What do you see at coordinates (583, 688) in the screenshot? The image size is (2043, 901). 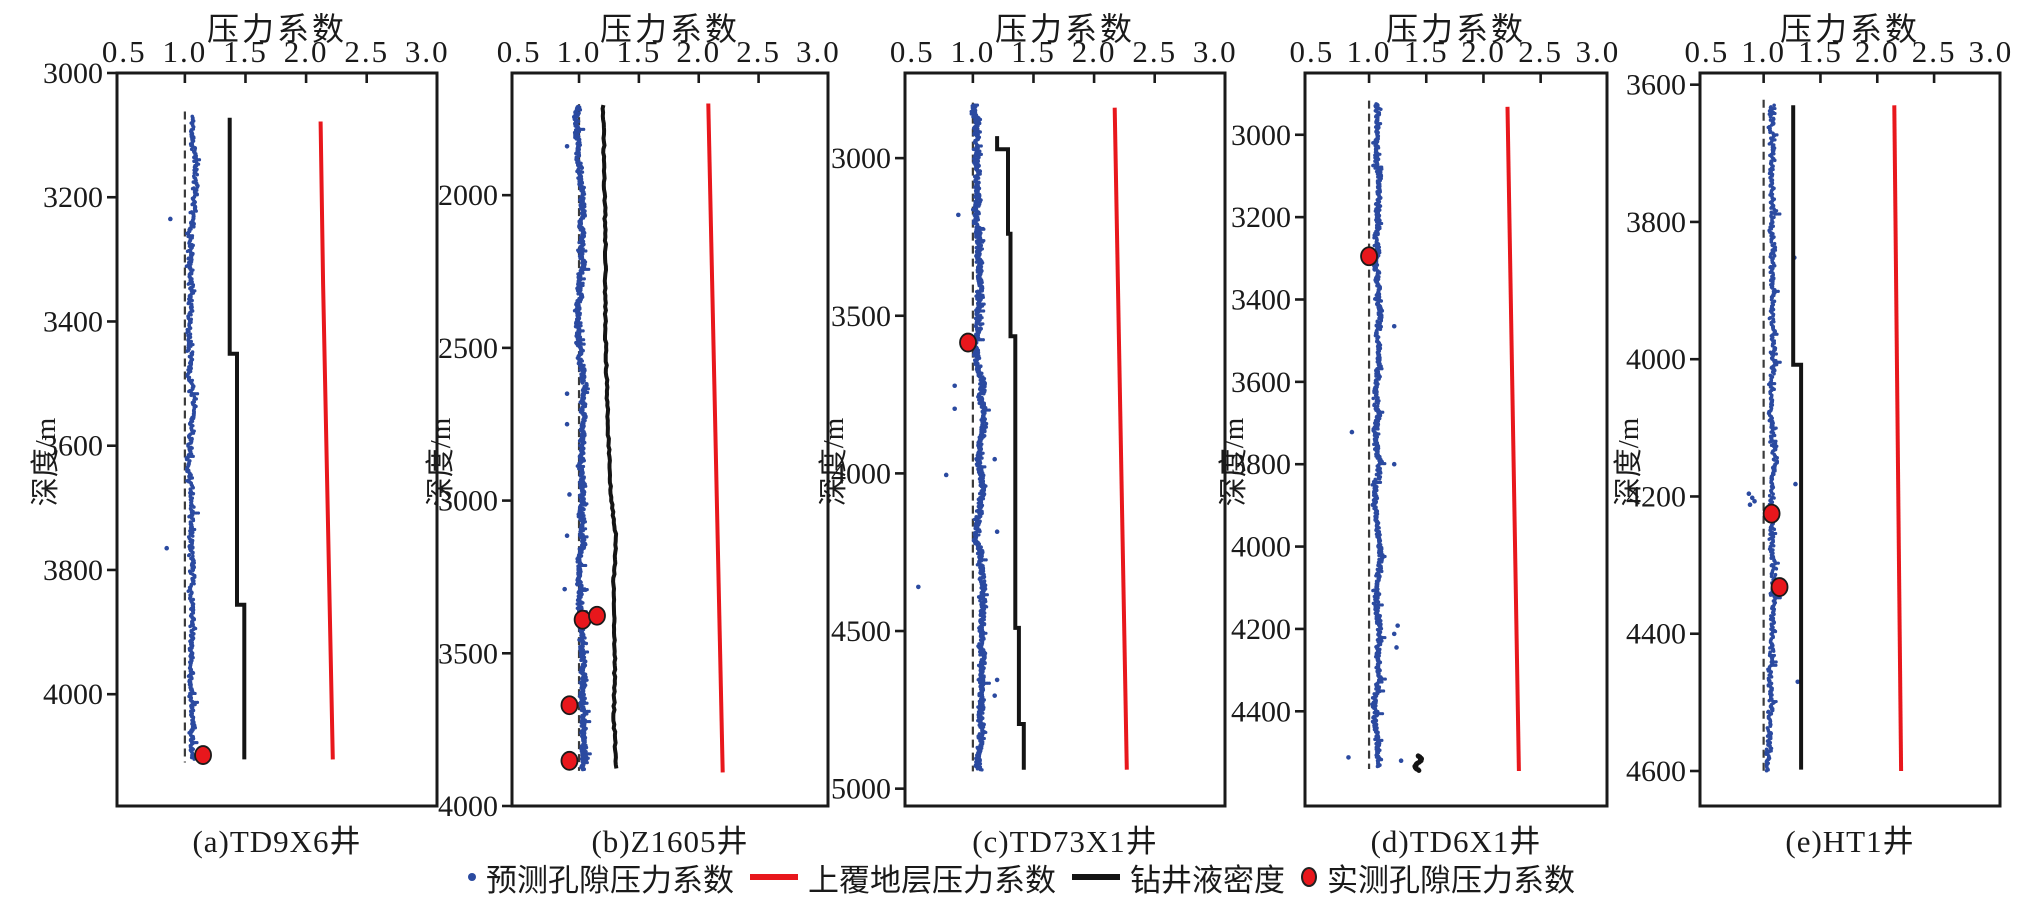 I see `panel-b-measured-points` at bounding box center [583, 688].